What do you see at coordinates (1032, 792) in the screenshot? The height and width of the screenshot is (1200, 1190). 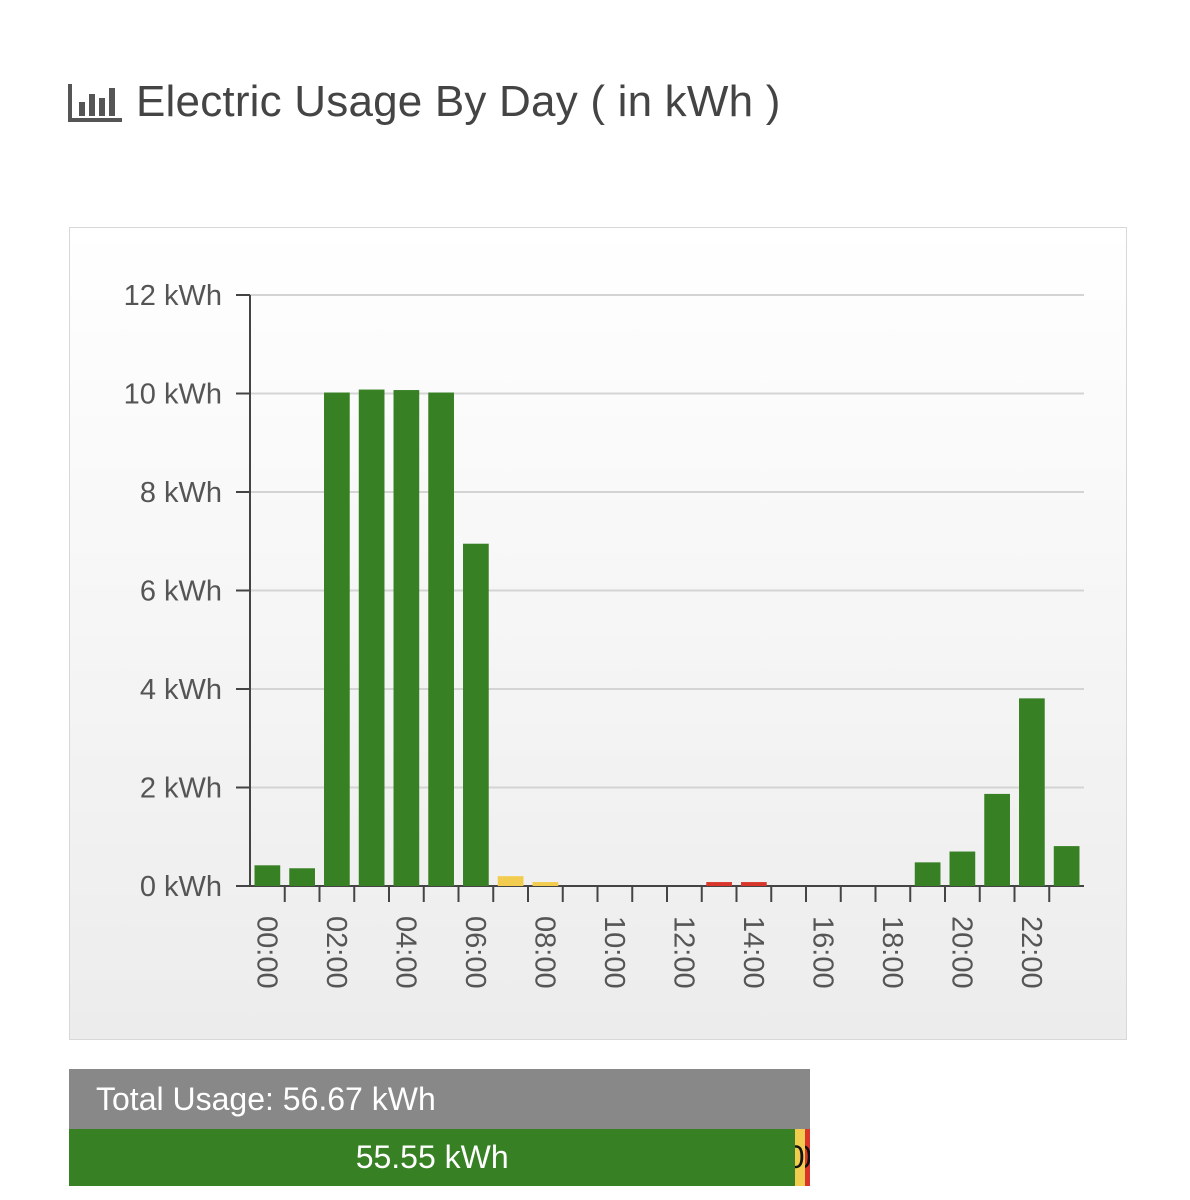 I see `bar-22:00` at bounding box center [1032, 792].